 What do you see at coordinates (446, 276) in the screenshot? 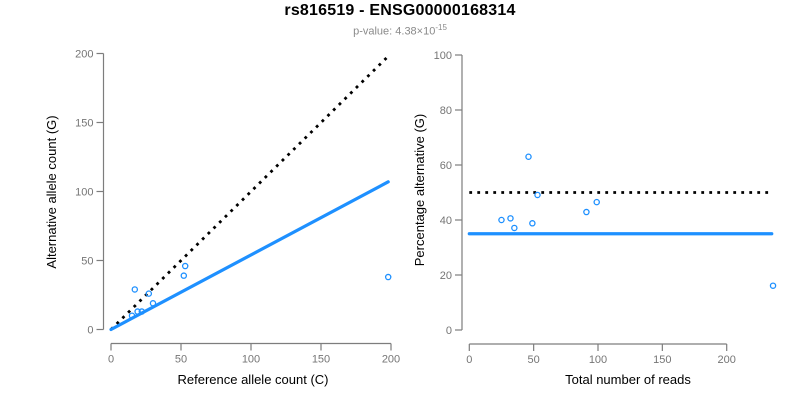
I see `y-tick-label: 20` at bounding box center [446, 276].